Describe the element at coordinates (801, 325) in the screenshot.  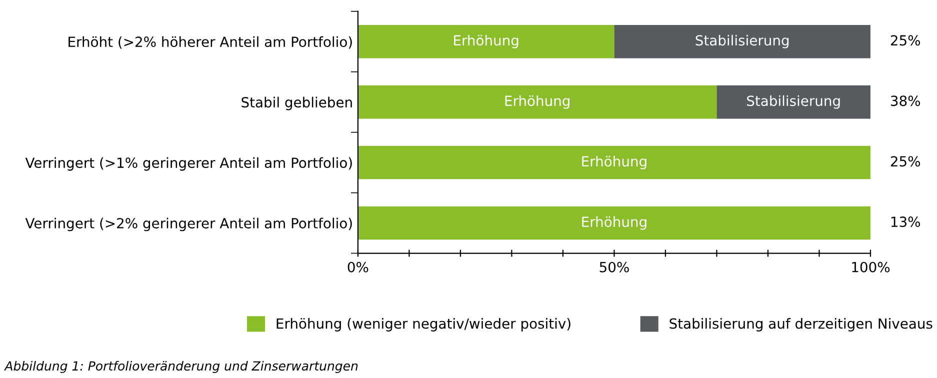
I see `legend-label: Stabilisierung auf derzeitigen Niveaus` at that location.